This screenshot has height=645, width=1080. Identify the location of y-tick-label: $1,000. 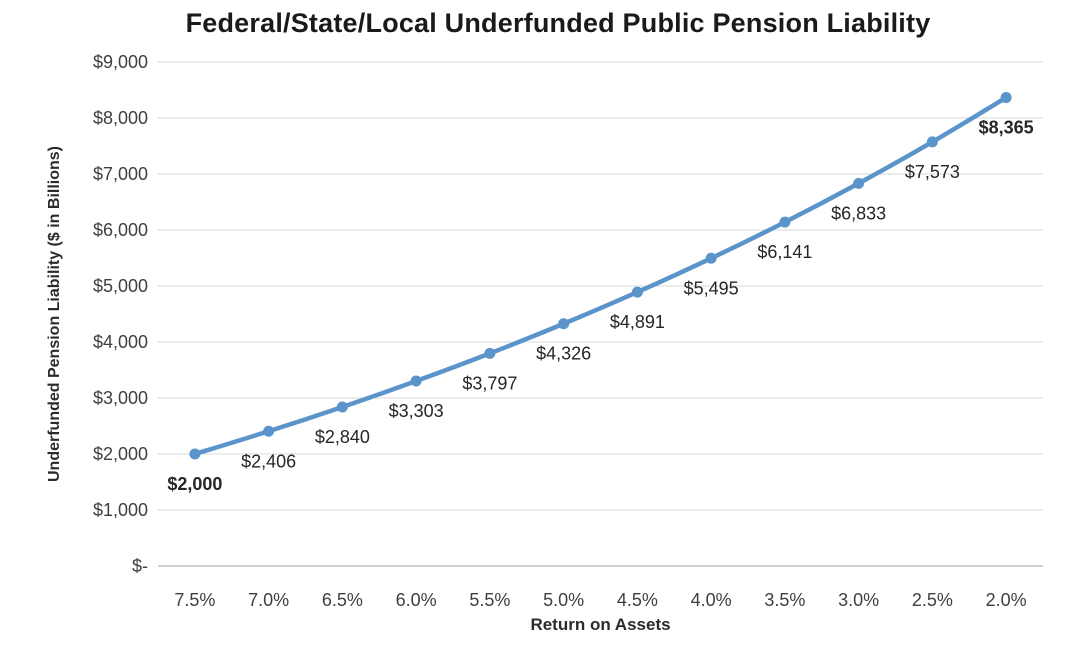
(120, 510).